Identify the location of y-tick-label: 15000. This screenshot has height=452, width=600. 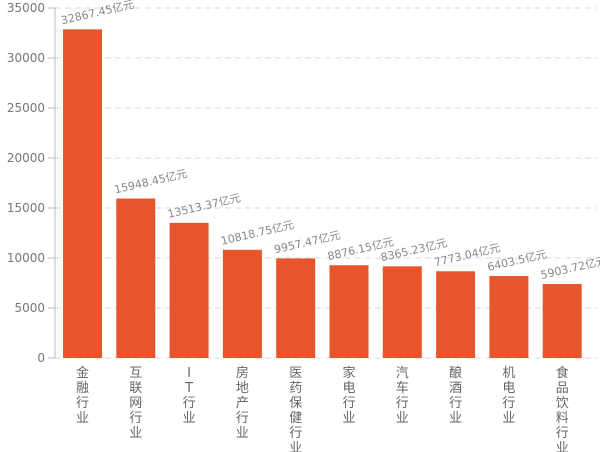
(26, 208).